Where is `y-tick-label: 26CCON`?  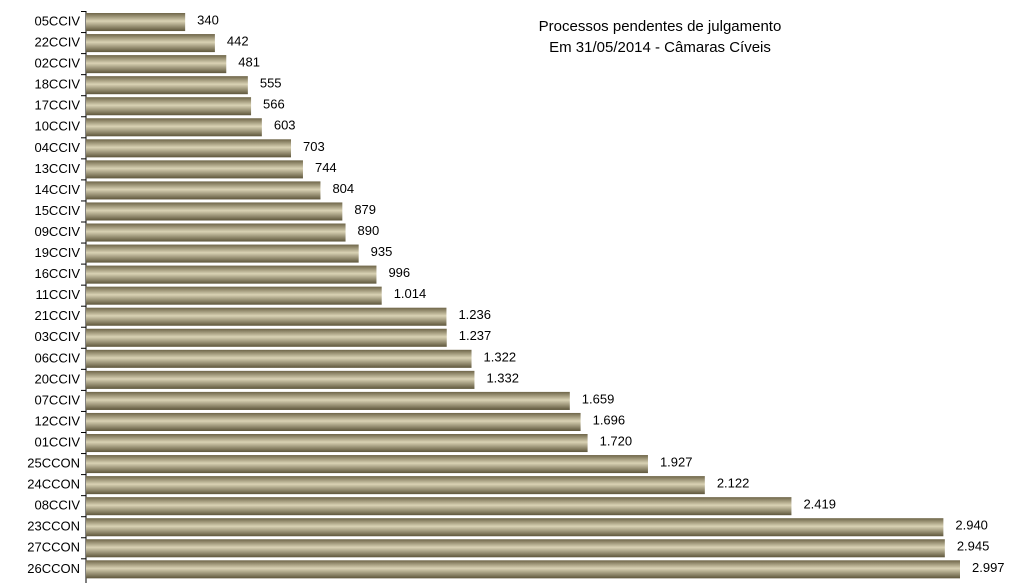 y-tick-label: 26CCON is located at coordinates (53, 568).